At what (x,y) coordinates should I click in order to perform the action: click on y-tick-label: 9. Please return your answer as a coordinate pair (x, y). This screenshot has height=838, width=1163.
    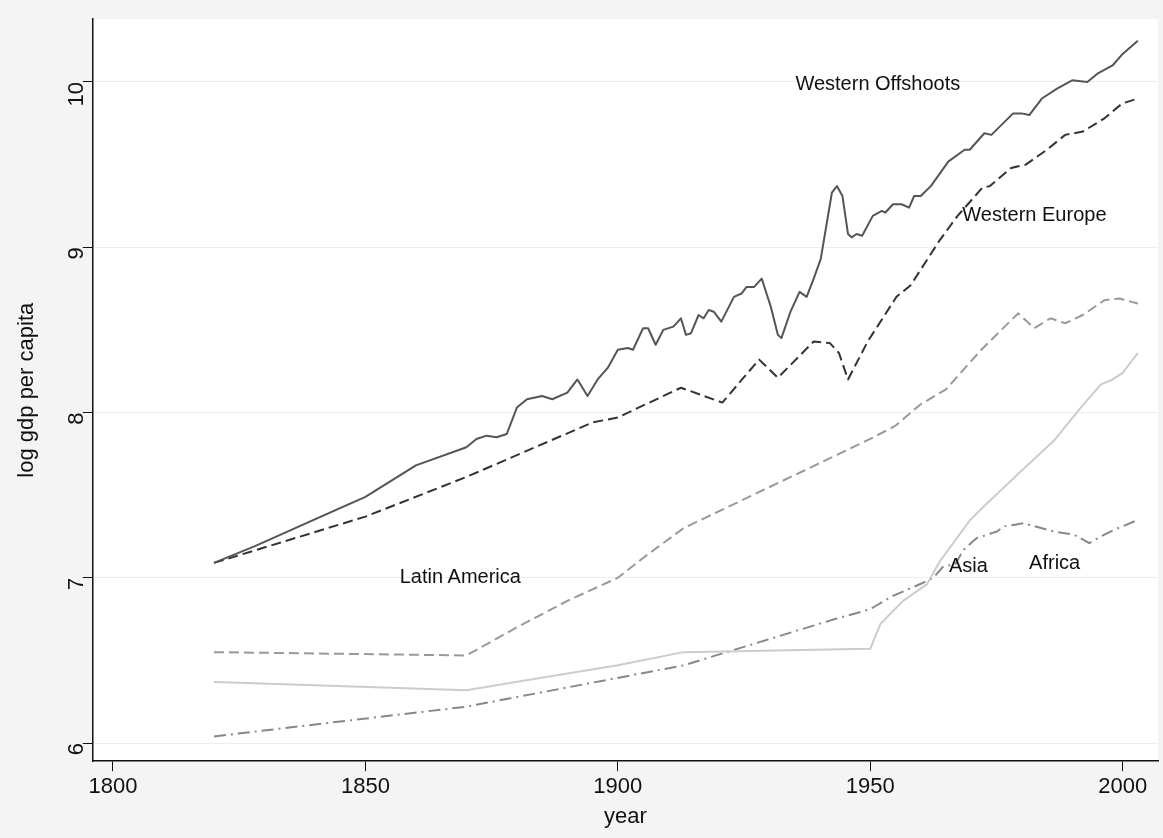
    Looking at the image, I should click on (75, 253).